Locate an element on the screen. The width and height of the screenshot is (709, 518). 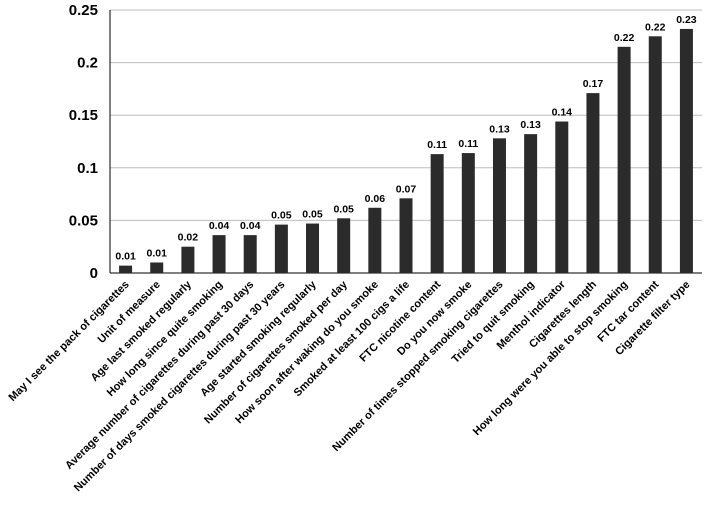
y-tick-label: 0 is located at coordinates (94, 273).